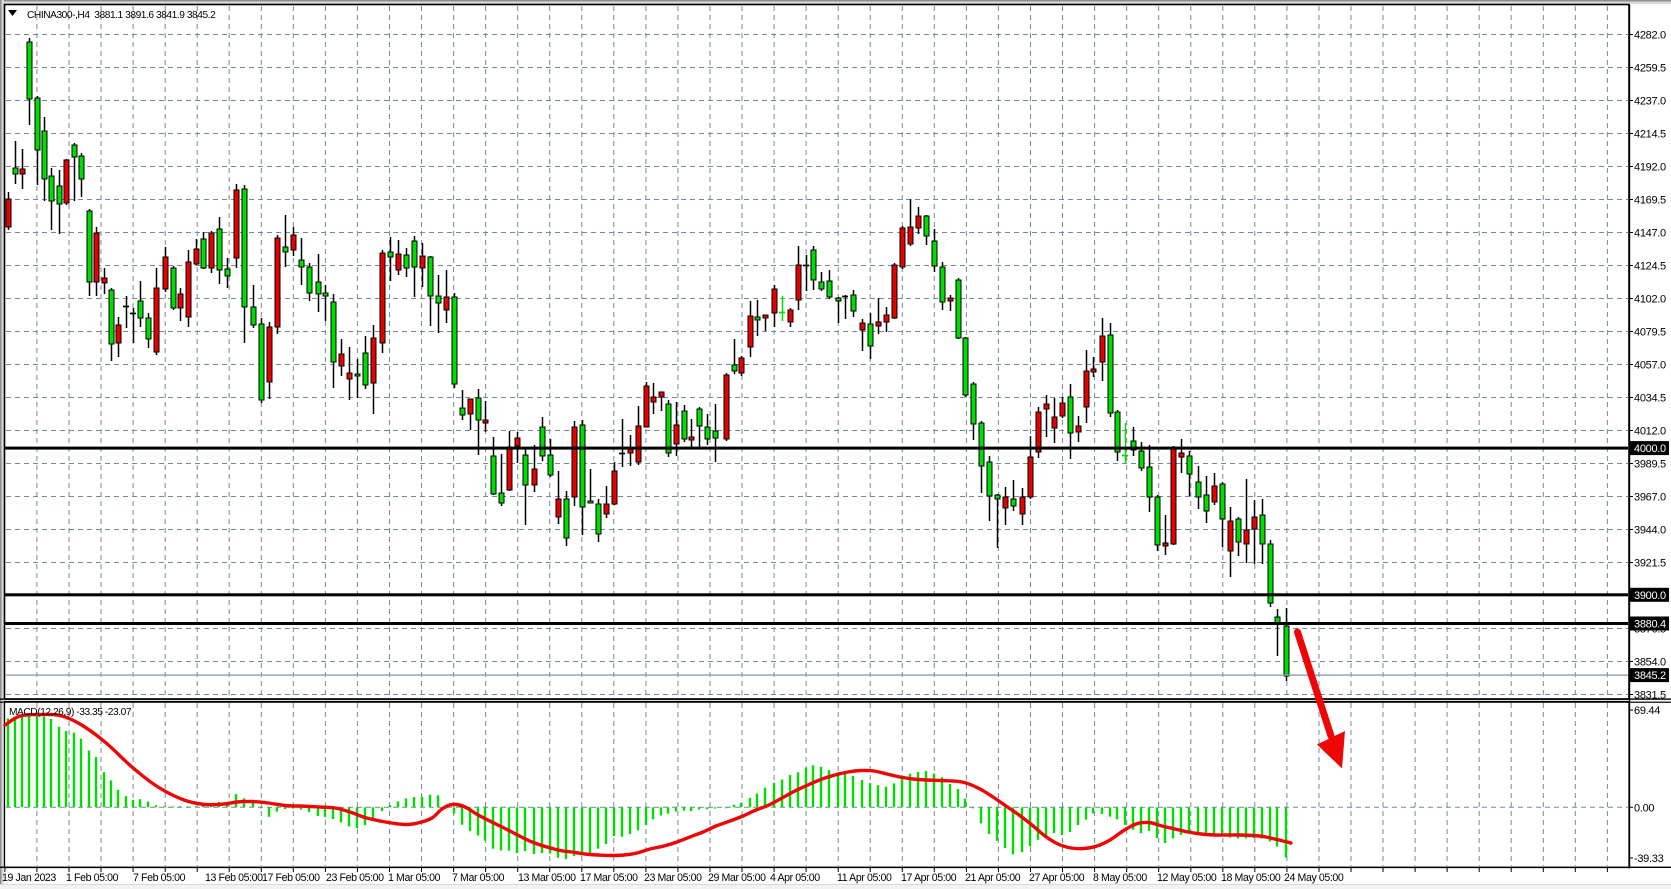  I want to click on svg-text: 4124.5, so click(1650, 267).